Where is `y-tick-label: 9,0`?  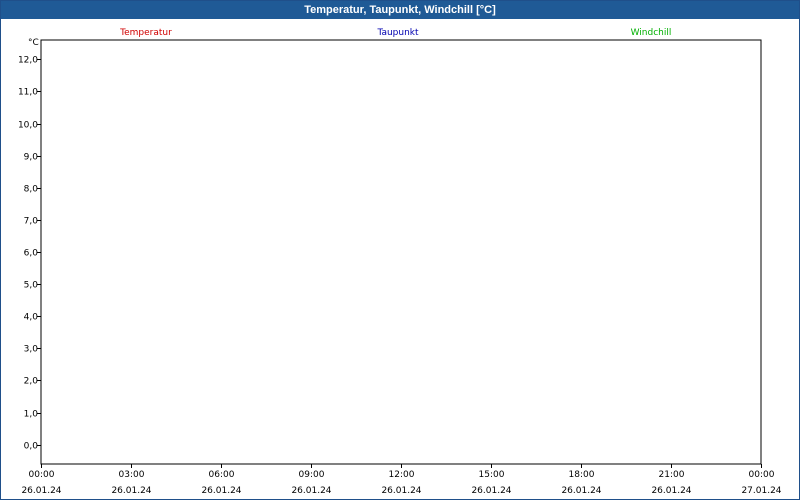 y-tick-label: 9,0 is located at coordinates (31, 158).